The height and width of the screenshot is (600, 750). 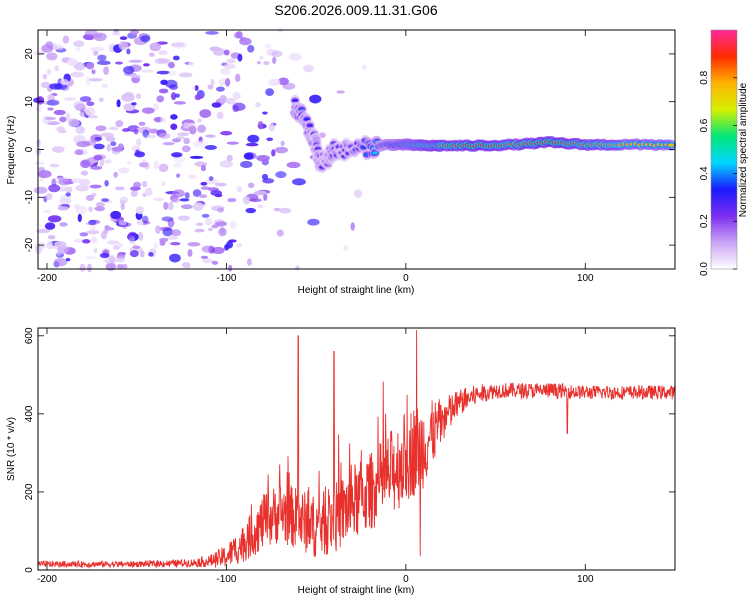 What do you see at coordinates (406, 278) in the screenshot?
I see `x-tick-label: 0` at bounding box center [406, 278].